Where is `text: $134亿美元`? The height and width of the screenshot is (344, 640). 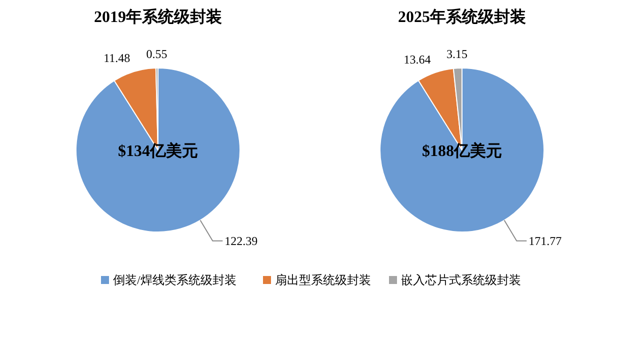
text: $134亿美元 is located at coordinates (158, 150).